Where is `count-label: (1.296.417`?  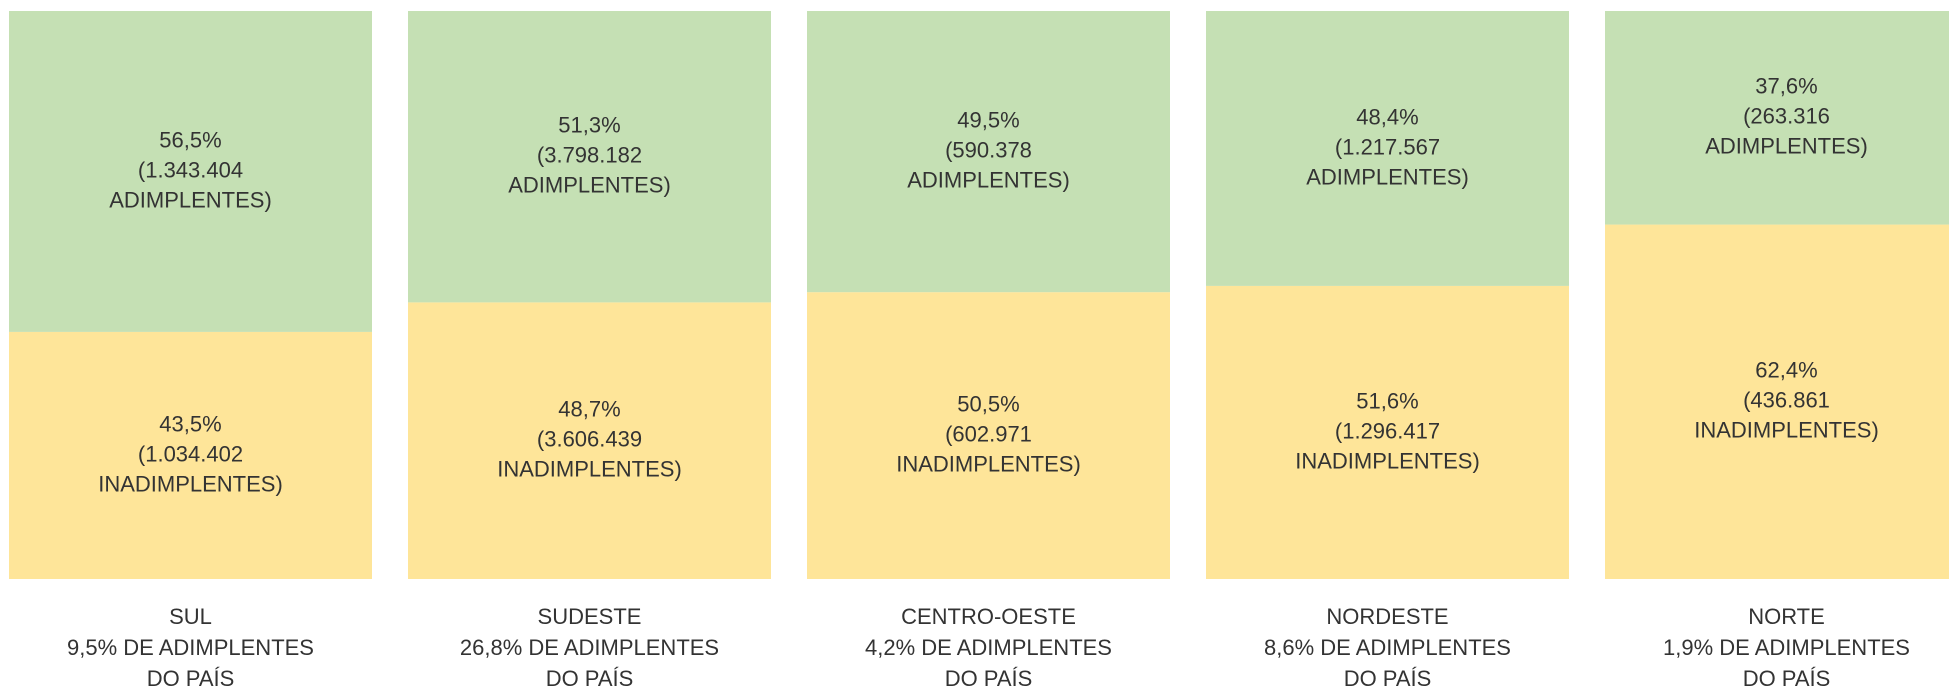
count-label: (1.296.417 is located at coordinates (1387, 430).